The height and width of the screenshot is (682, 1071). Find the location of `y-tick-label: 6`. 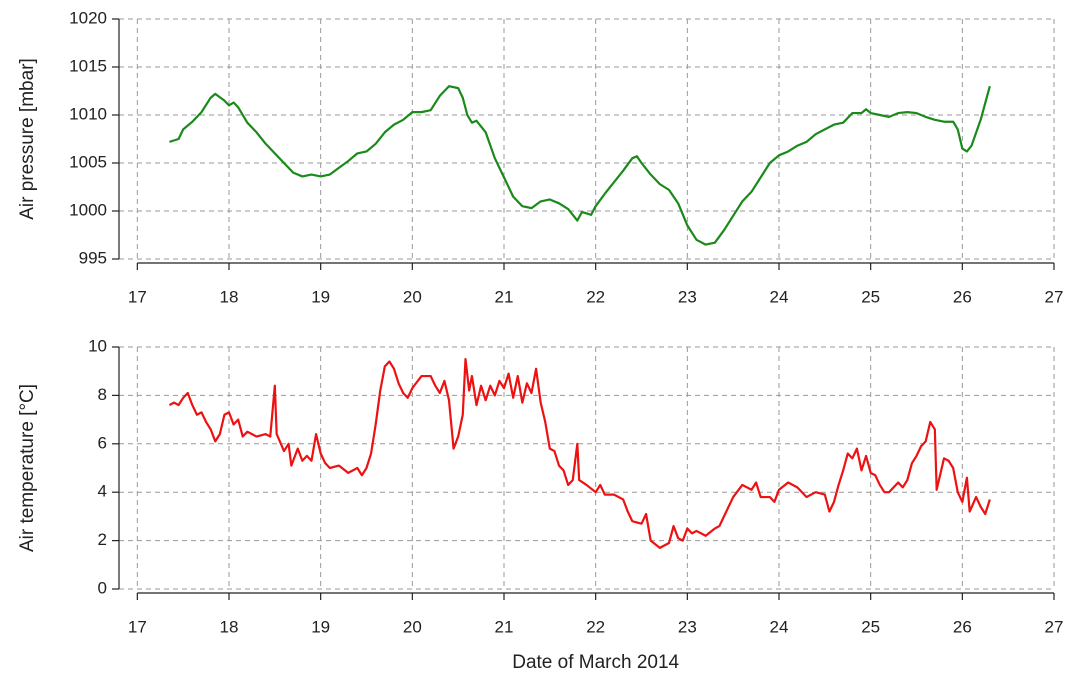

y-tick-label: 6 is located at coordinates (102, 442).